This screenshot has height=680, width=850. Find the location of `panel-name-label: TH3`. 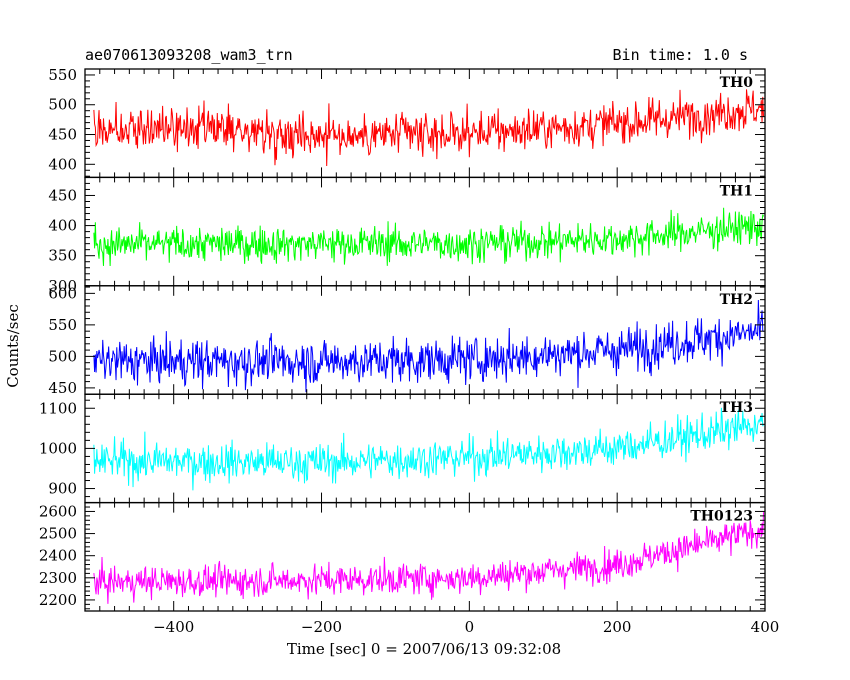

panel-name-label: TH3 is located at coordinates (736, 408).